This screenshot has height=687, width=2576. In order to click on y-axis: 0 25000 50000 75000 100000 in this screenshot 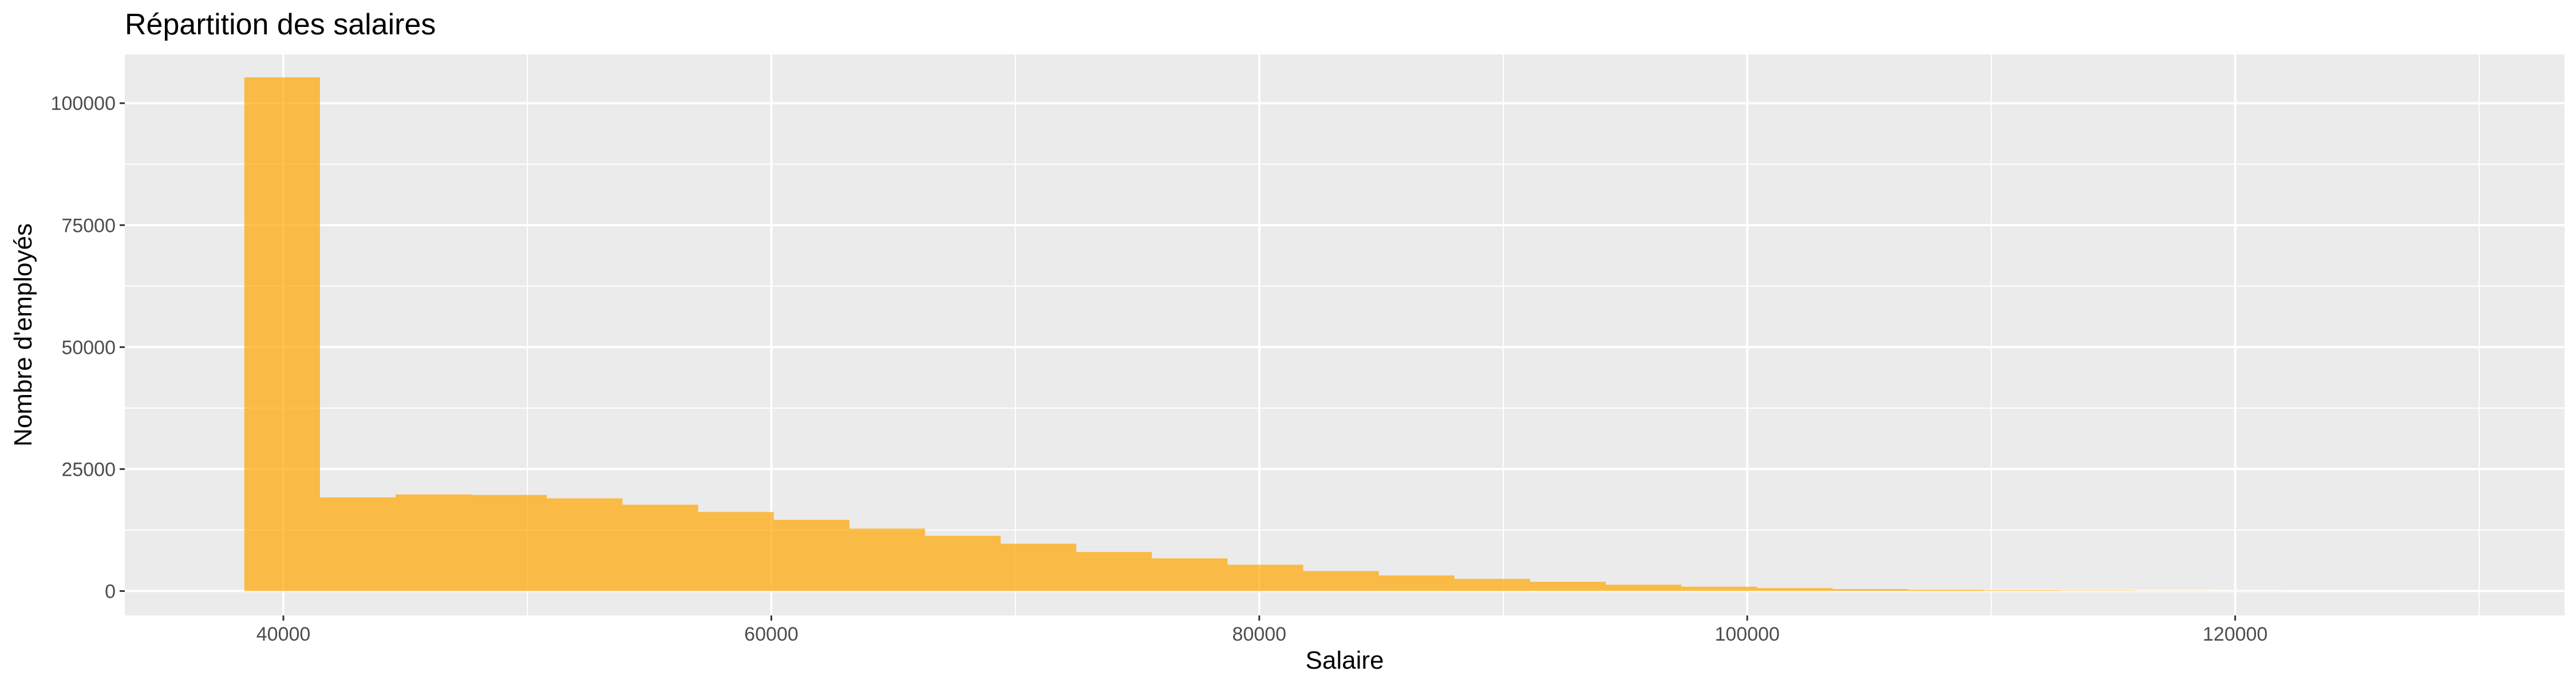, I will do `click(88, 348)`.